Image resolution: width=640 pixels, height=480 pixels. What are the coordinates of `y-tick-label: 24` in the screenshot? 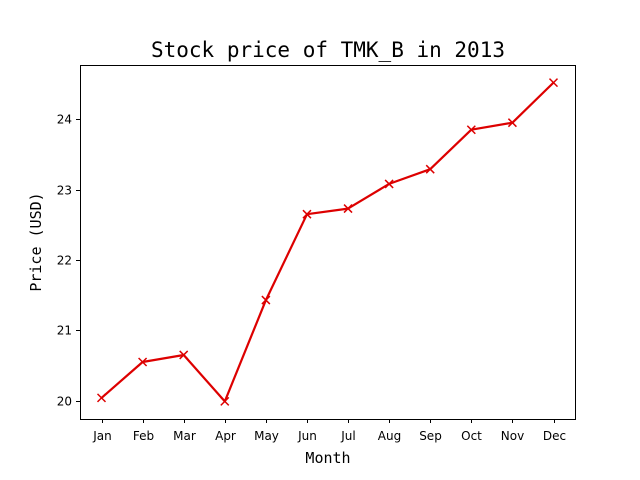 It's located at (64, 120).